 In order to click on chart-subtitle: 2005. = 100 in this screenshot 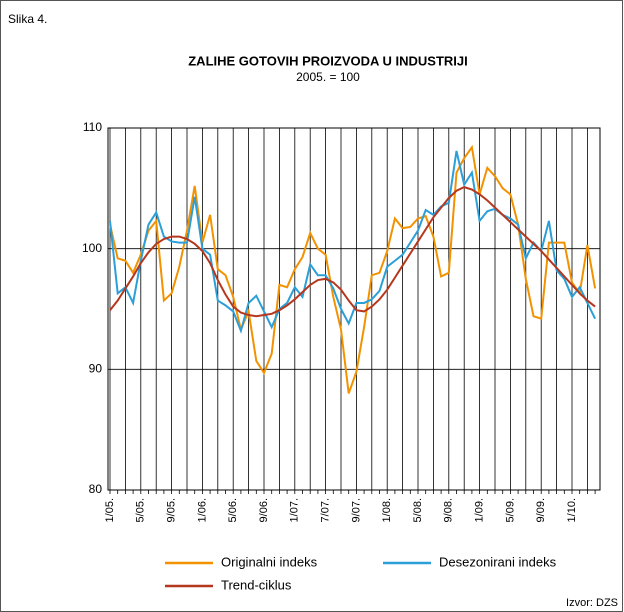, I will do `click(328, 77)`.